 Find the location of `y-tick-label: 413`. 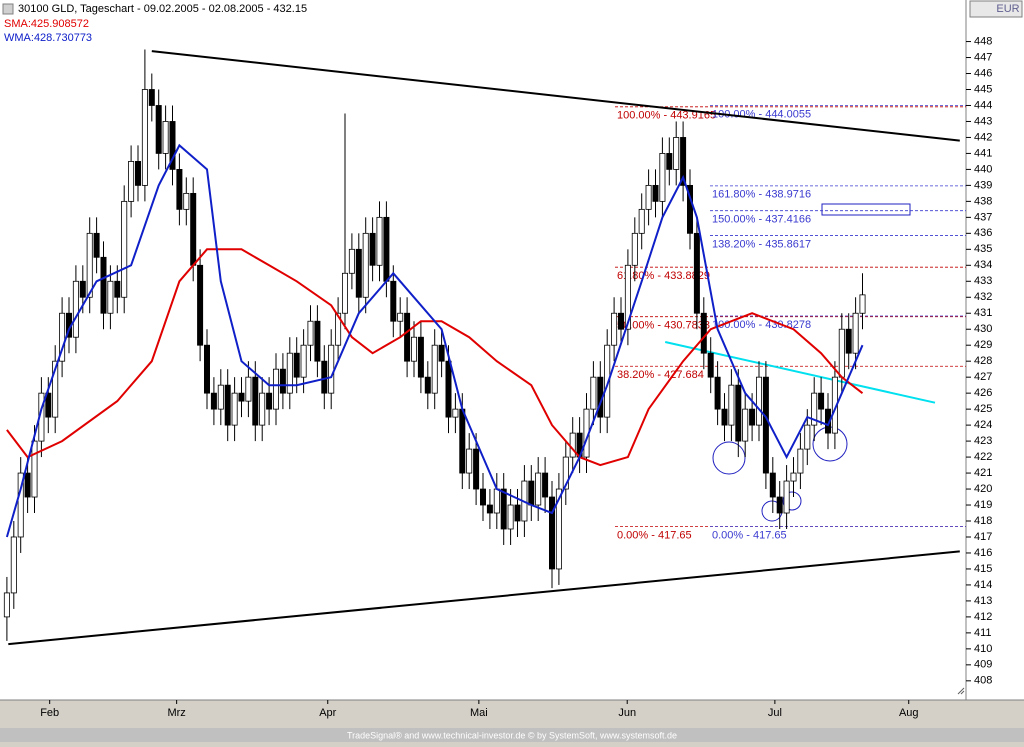

y-tick-label: 413 is located at coordinates (983, 601).